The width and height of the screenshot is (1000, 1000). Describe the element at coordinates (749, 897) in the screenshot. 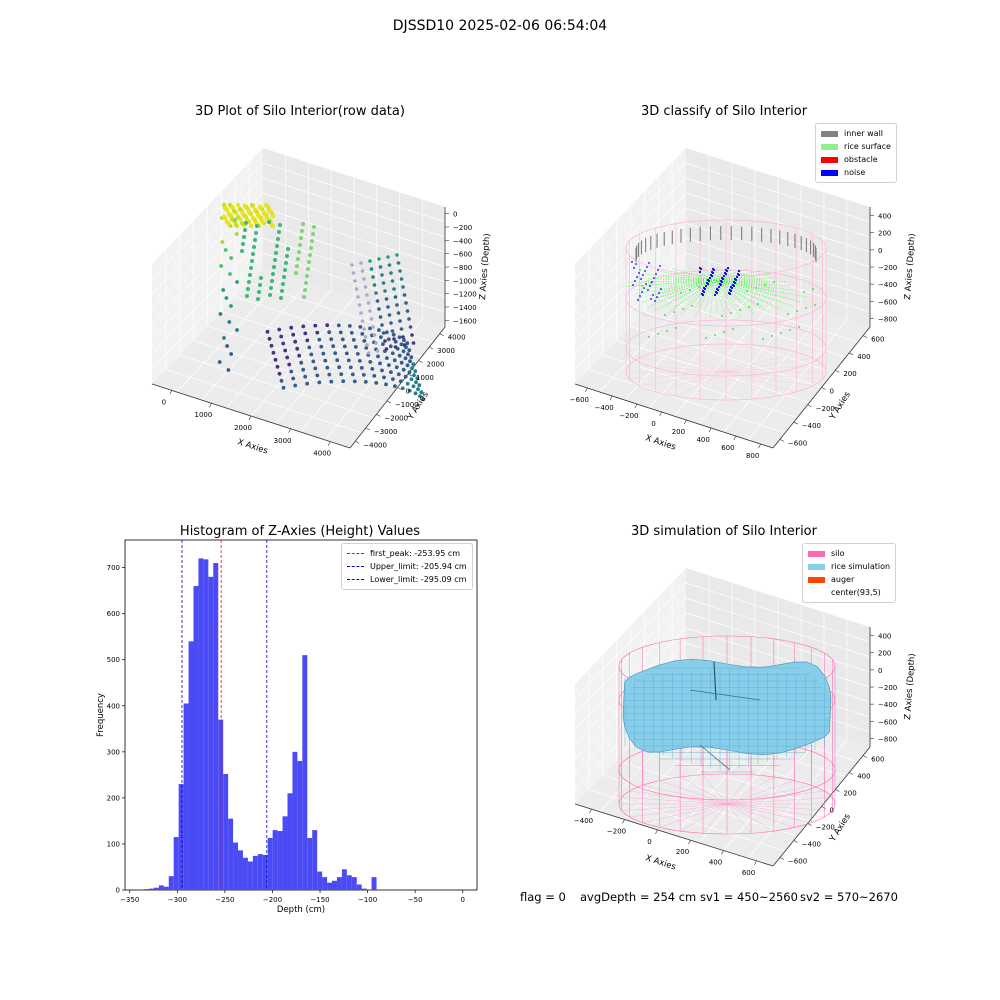

I see `footer-sv1: sv1 = 450~2560` at that location.